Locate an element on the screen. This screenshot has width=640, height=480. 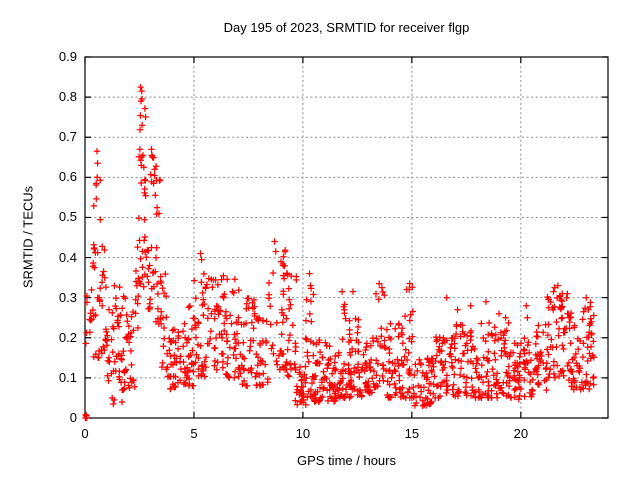
x-tick-label: 15 is located at coordinates (412, 433).